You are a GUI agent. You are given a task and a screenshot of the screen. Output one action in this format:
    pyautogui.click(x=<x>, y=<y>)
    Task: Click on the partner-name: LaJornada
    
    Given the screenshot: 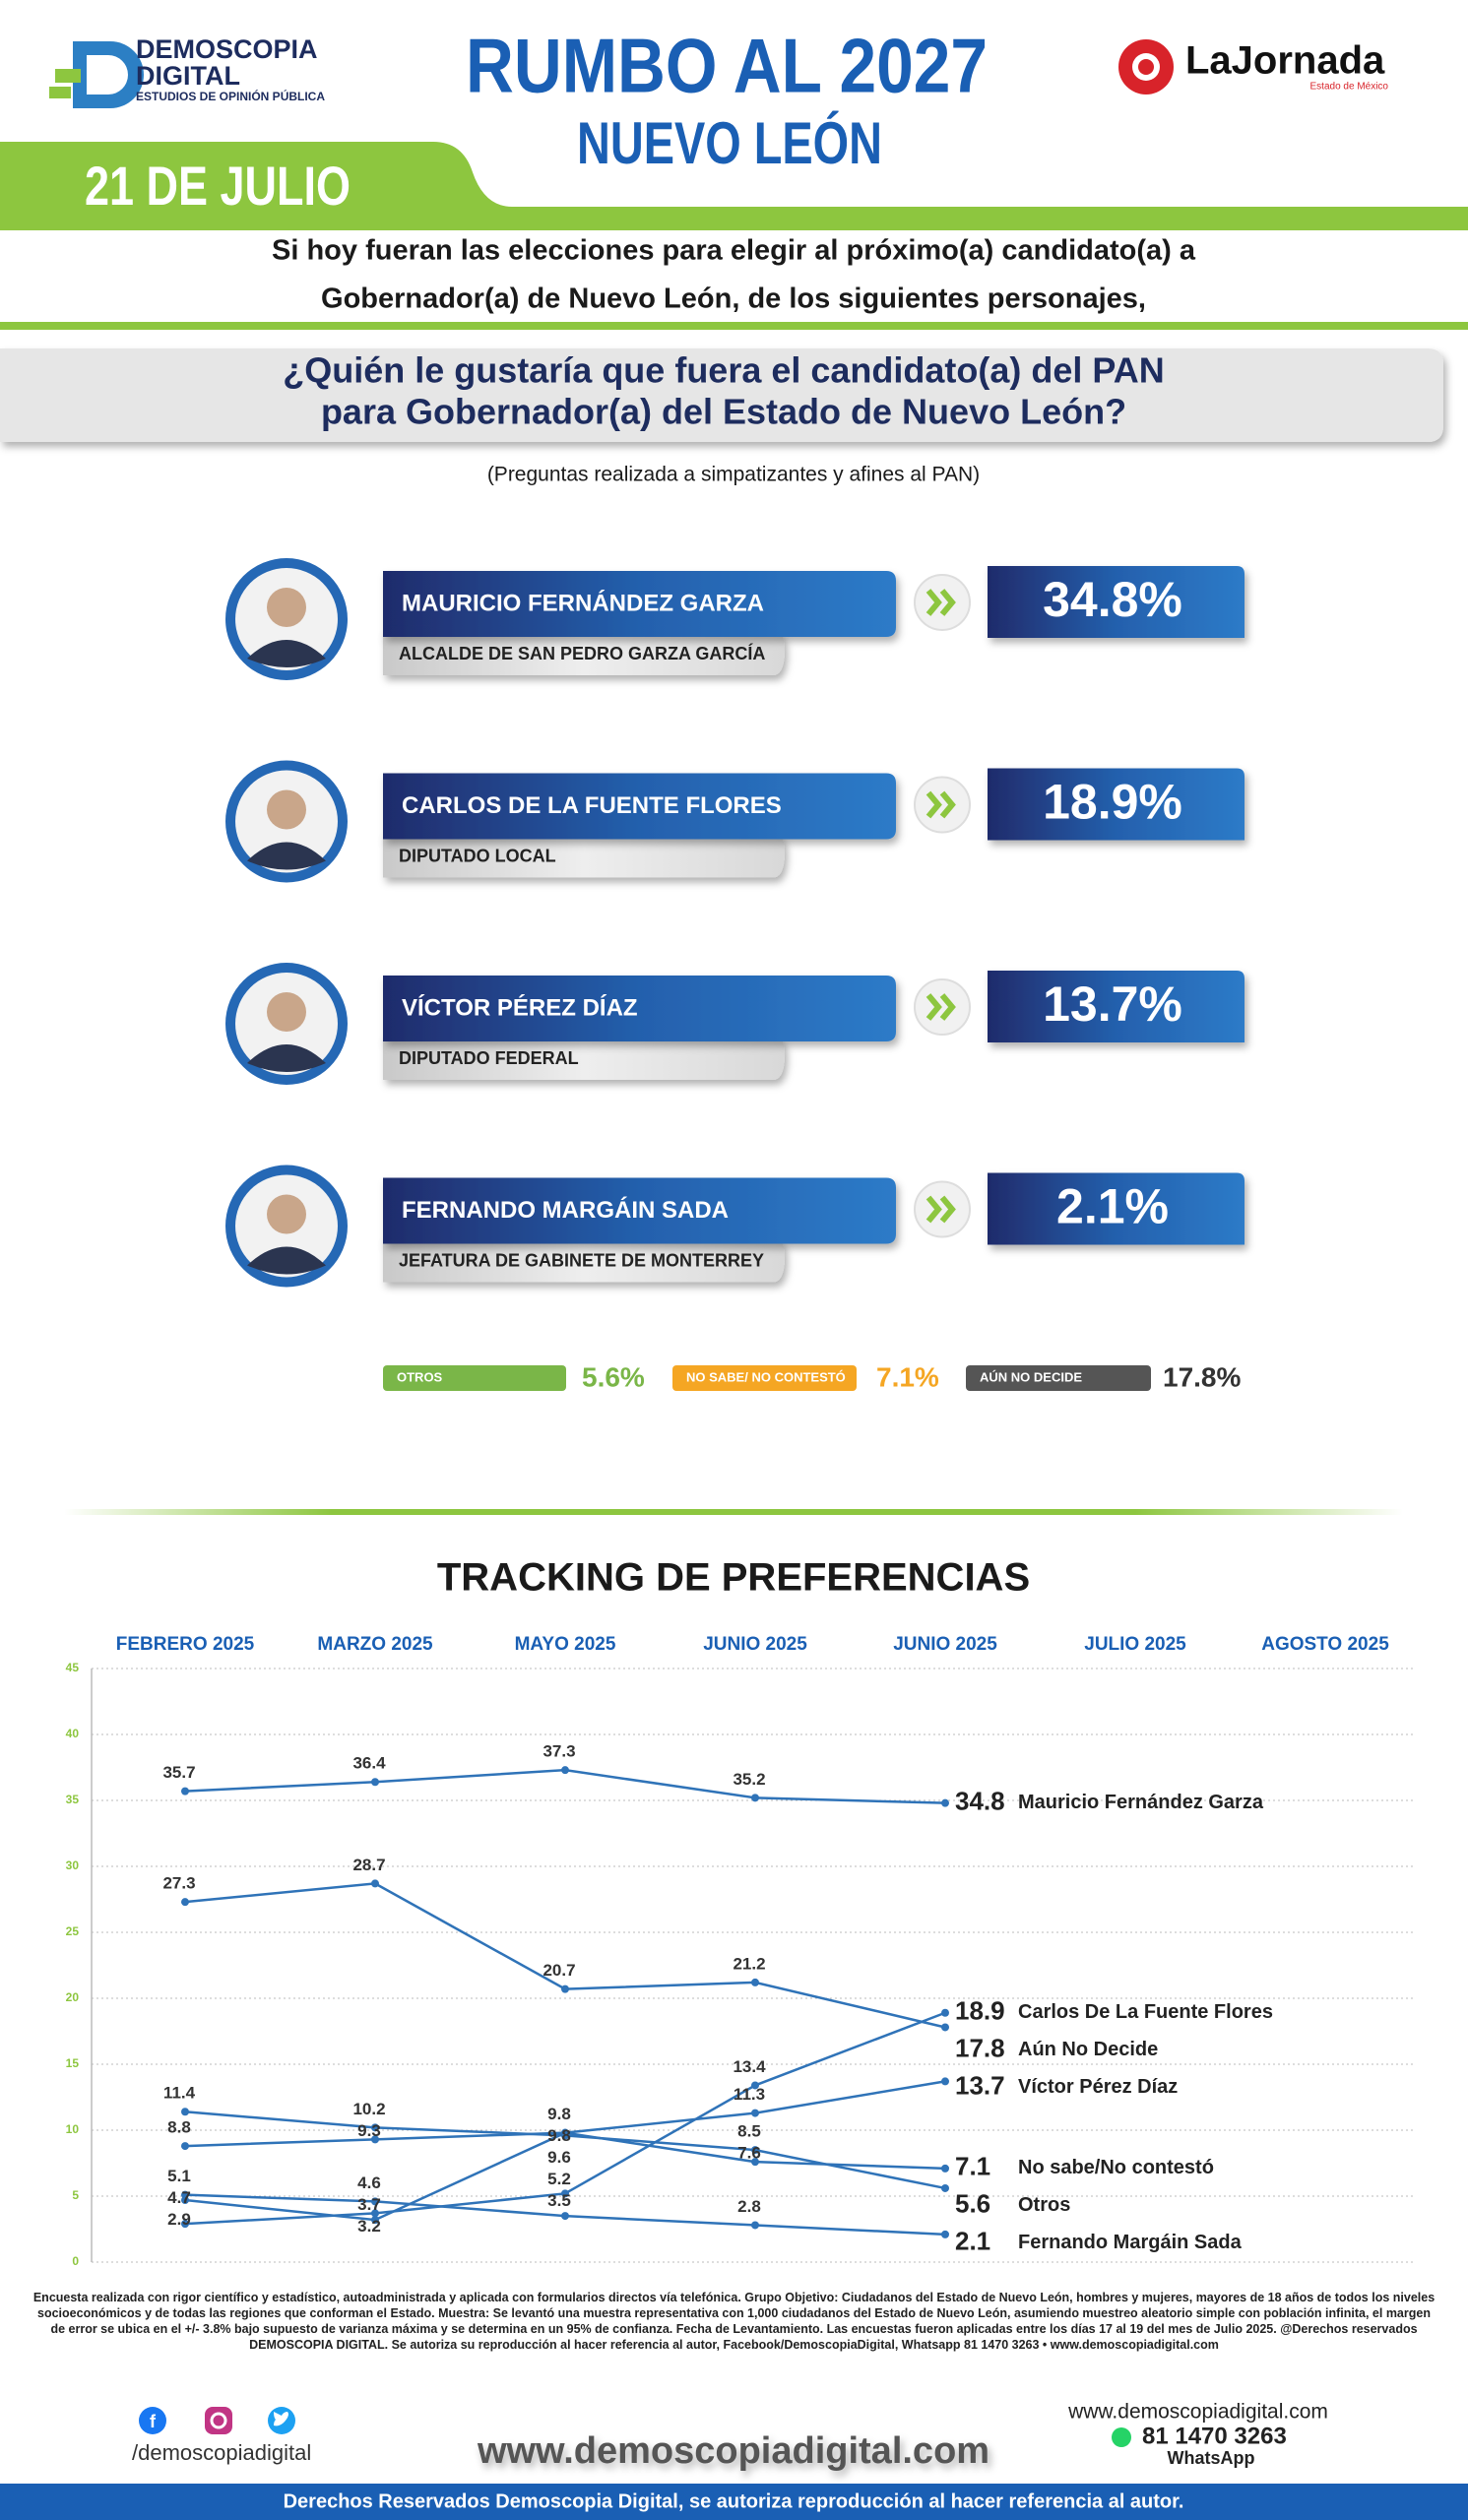 What is the action you would take?
    pyautogui.click(x=1285, y=61)
    